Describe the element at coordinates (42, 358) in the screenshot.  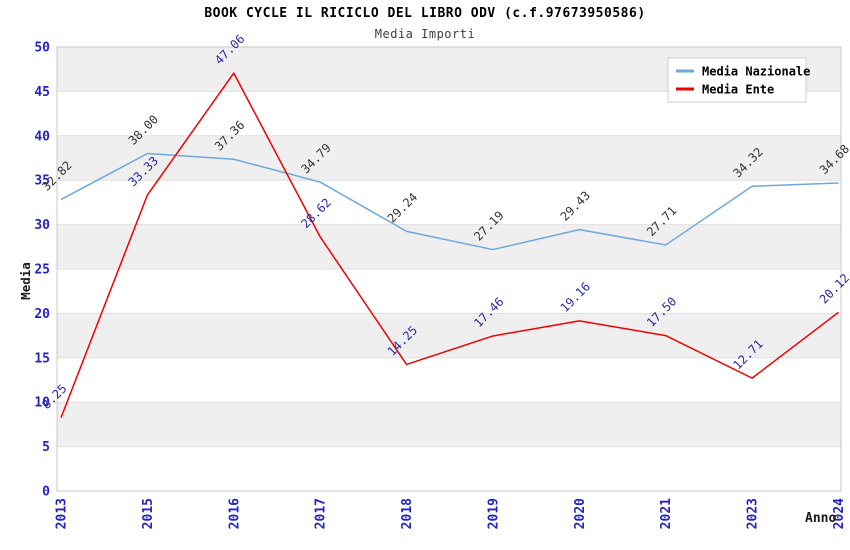
I see `y-tick-label: 15` at that location.